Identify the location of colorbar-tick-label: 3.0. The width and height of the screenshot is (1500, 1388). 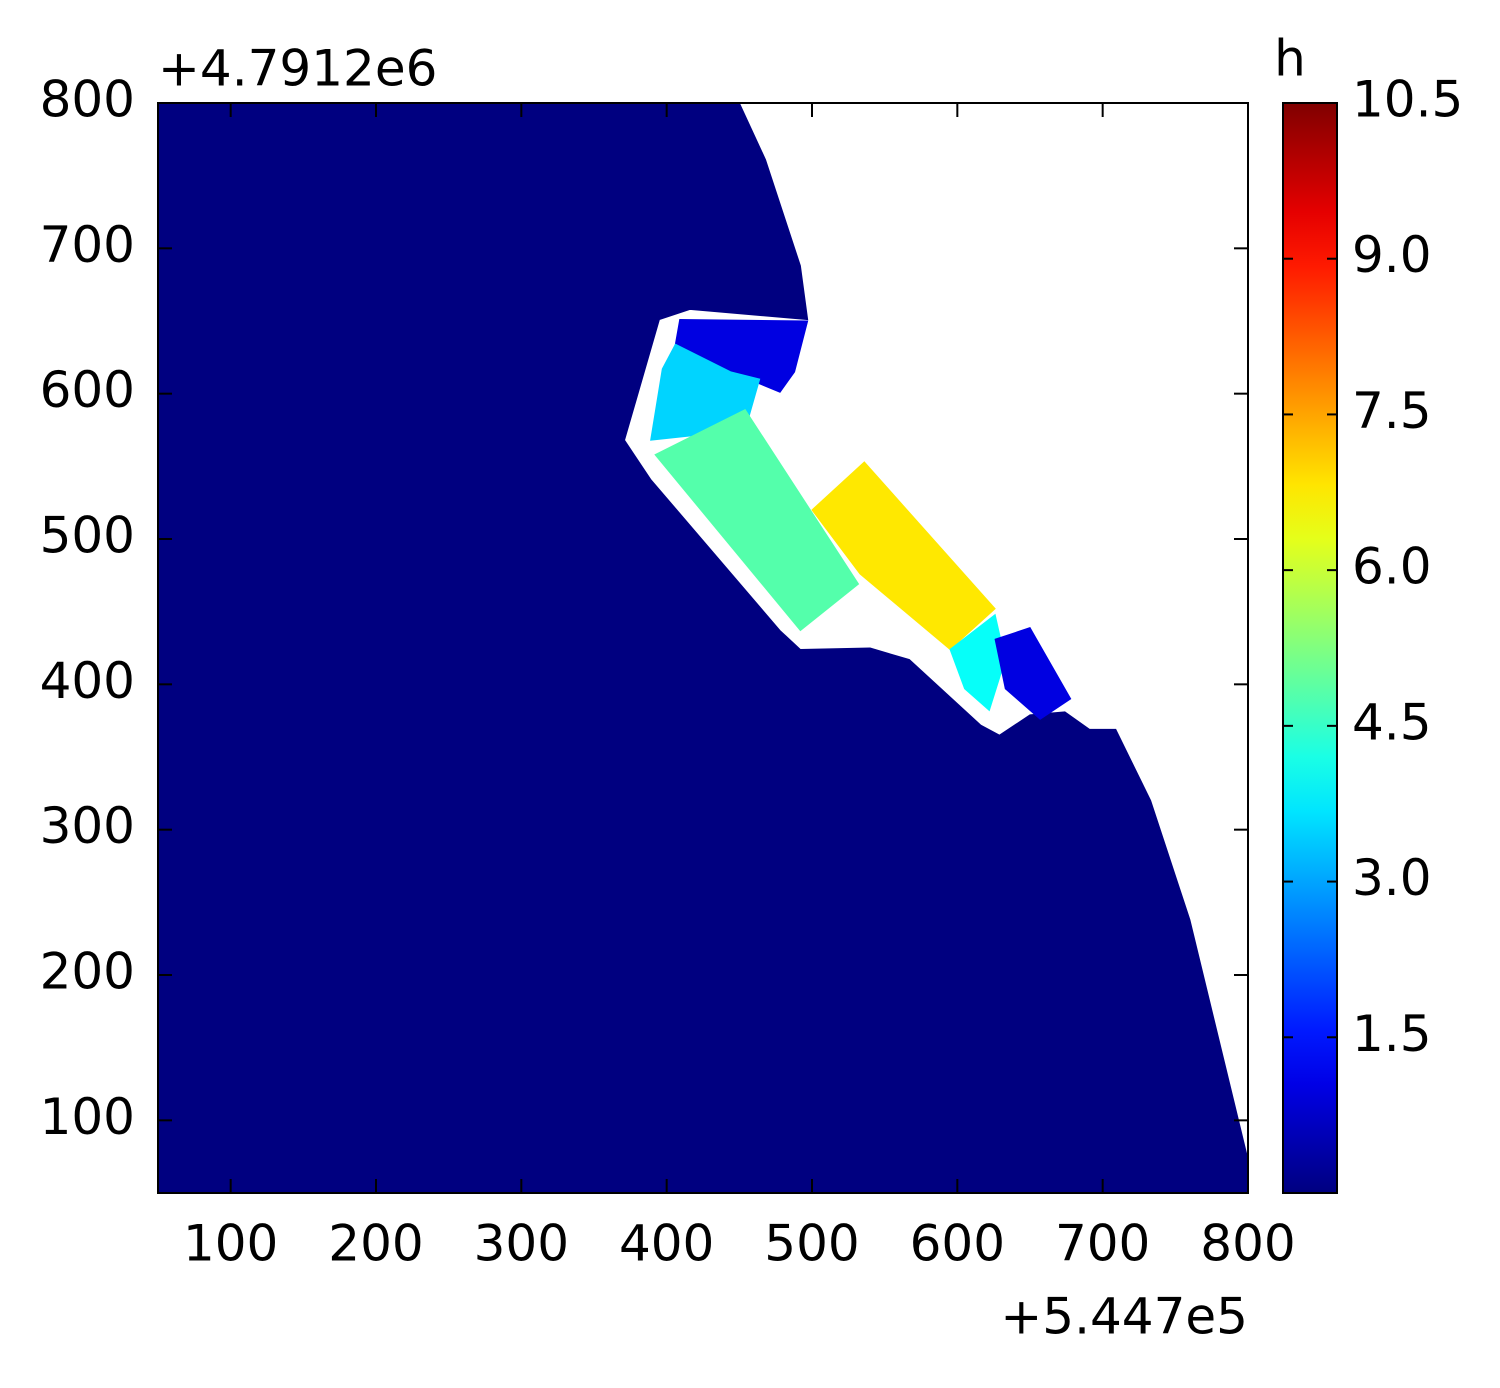
(1392, 878).